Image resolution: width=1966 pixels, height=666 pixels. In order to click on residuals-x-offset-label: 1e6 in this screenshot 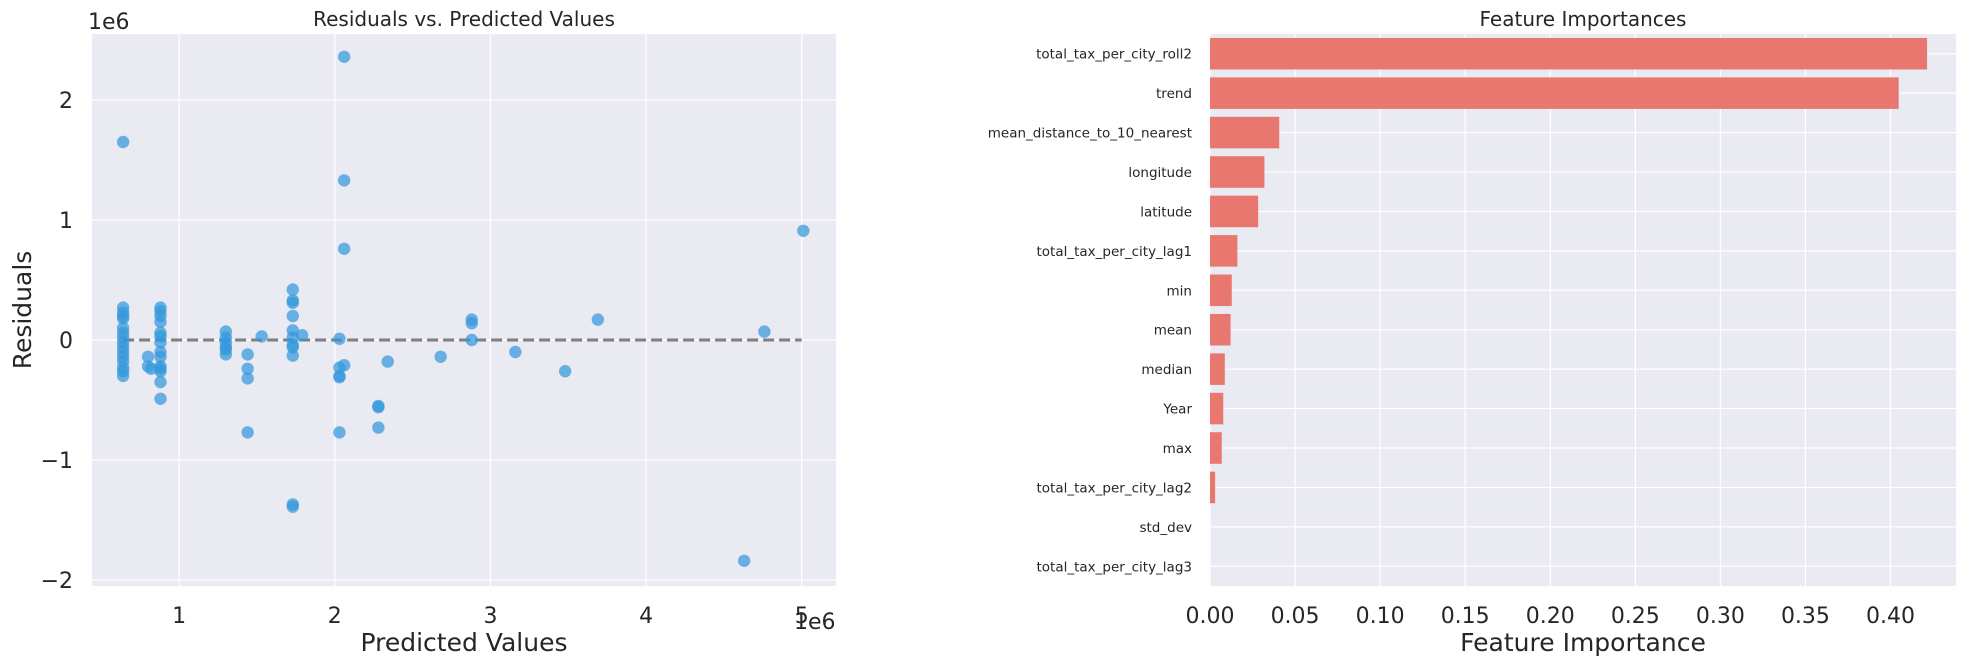, I will do `click(815, 622)`.